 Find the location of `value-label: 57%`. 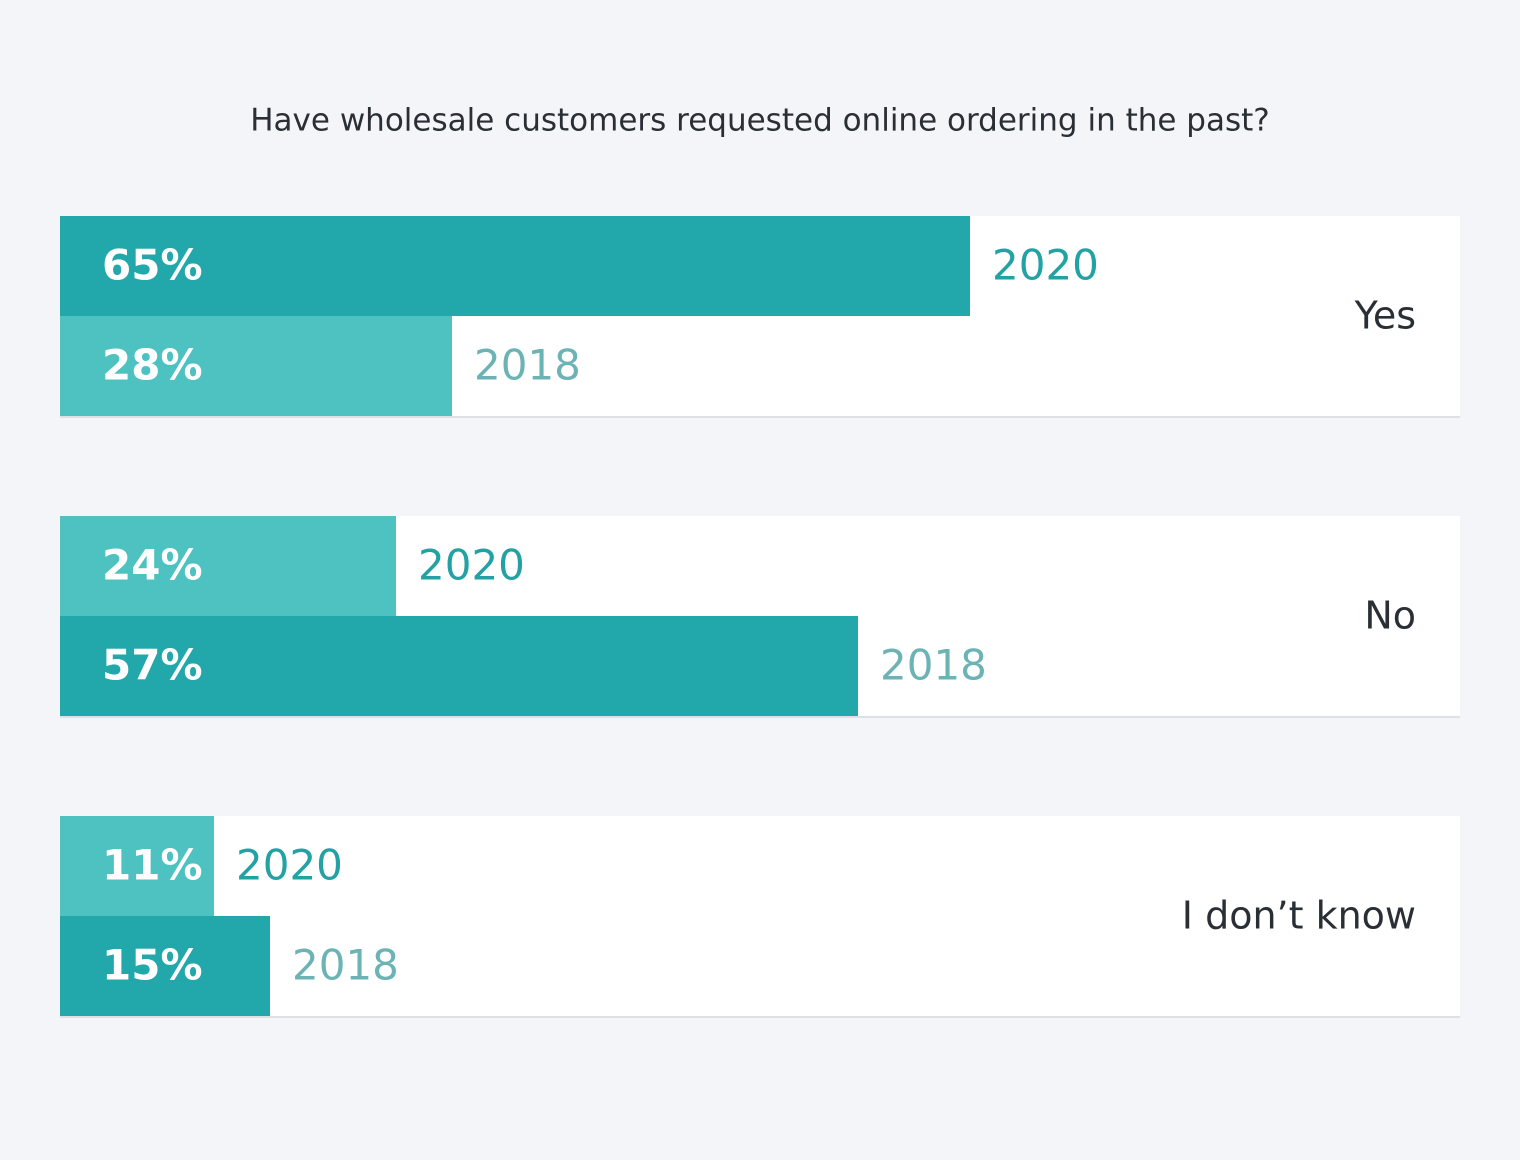

value-label: 57% is located at coordinates (152, 665).